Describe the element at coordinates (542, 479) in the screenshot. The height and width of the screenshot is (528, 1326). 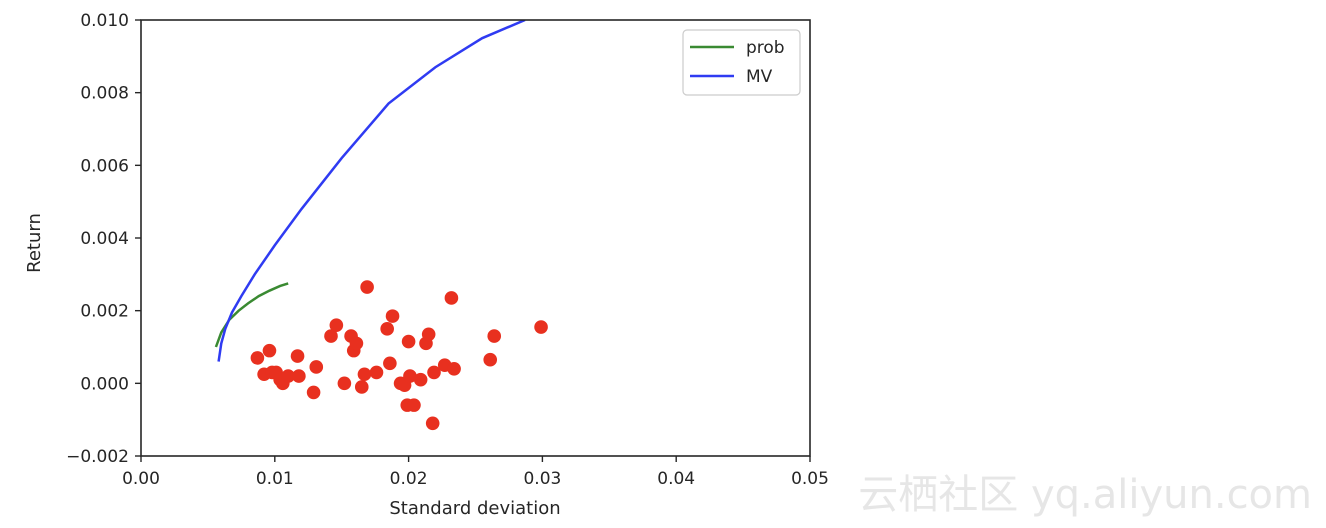
I see `x-tick-label-3: 0.03` at that location.